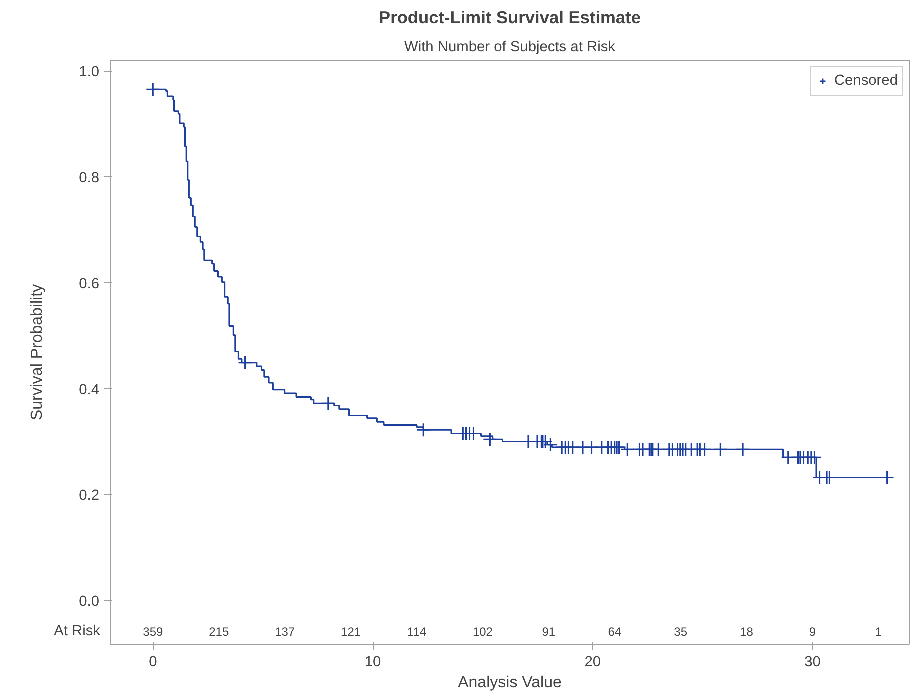 This screenshot has width=917, height=694. I want to click on annotation: 137, so click(285, 631).